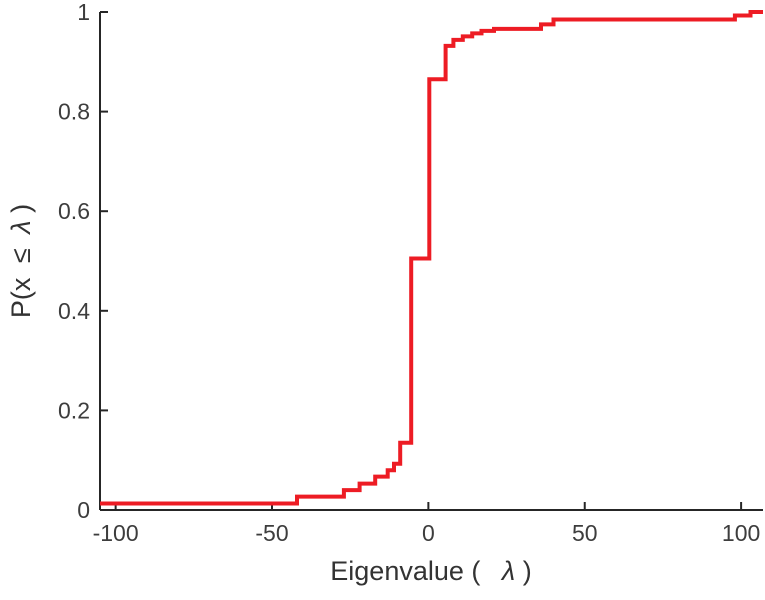 Image resolution: width=765 pixels, height=600 pixels. Describe the element at coordinates (74, 311) in the screenshot. I see `y-tick-label: 0.4` at that location.